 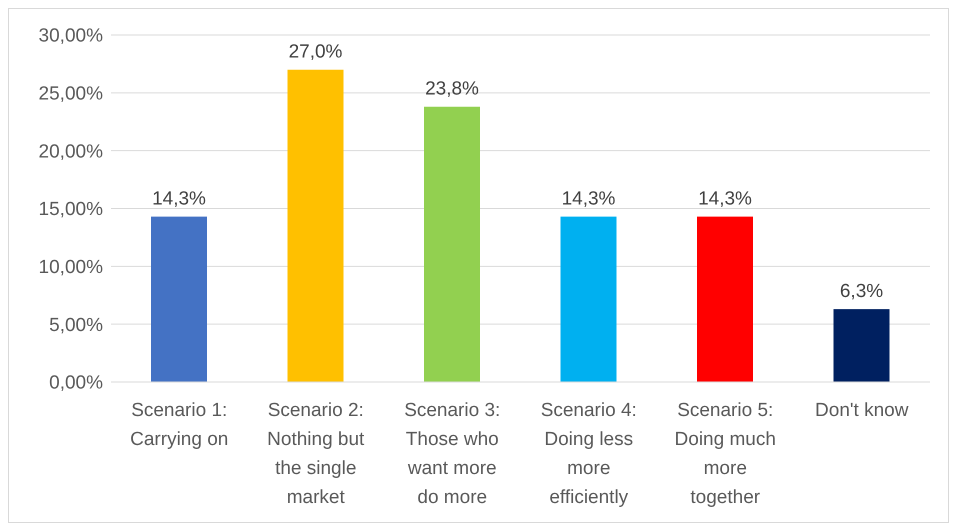 What do you see at coordinates (862, 291) in the screenshot?
I see `data-label: 6,3%` at bounding box center [862, 291].